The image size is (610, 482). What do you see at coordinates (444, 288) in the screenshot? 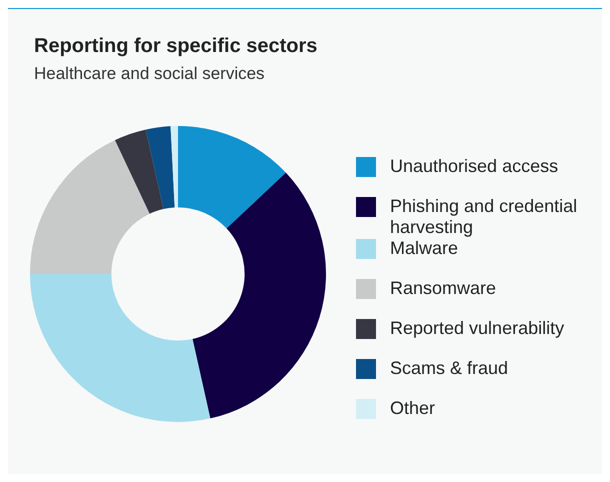
I see `legend-label: Ransomware` at bounding box center [444, 288].